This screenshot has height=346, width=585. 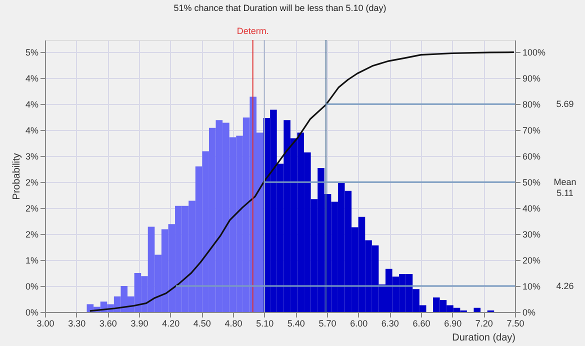 I want to click on x-tick-label: 5.40, so click(x=296, y=323).